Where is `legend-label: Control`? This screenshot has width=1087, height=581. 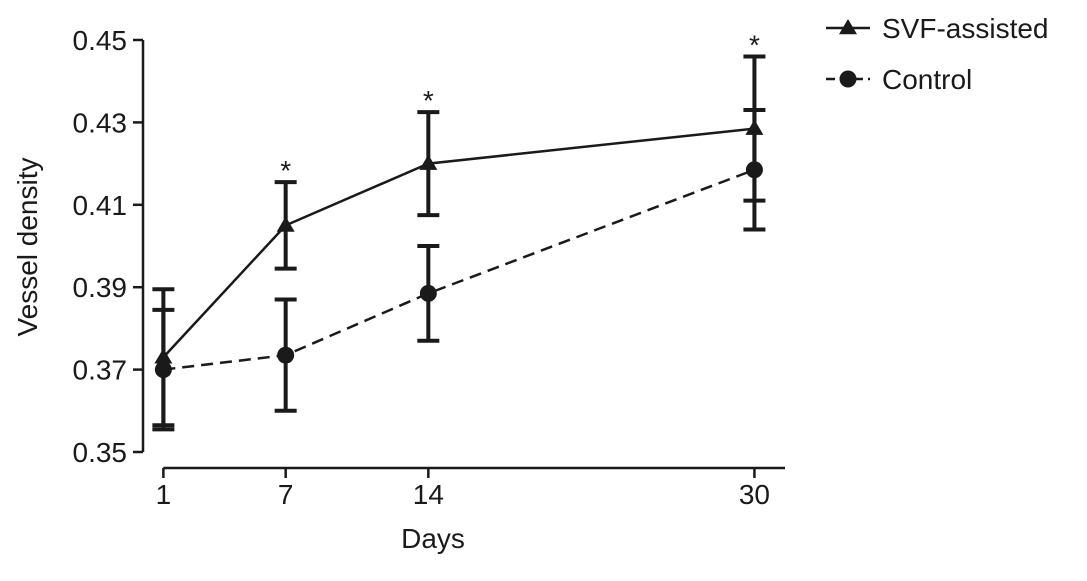
legend-label: Control is located at coordinates (927, 79).